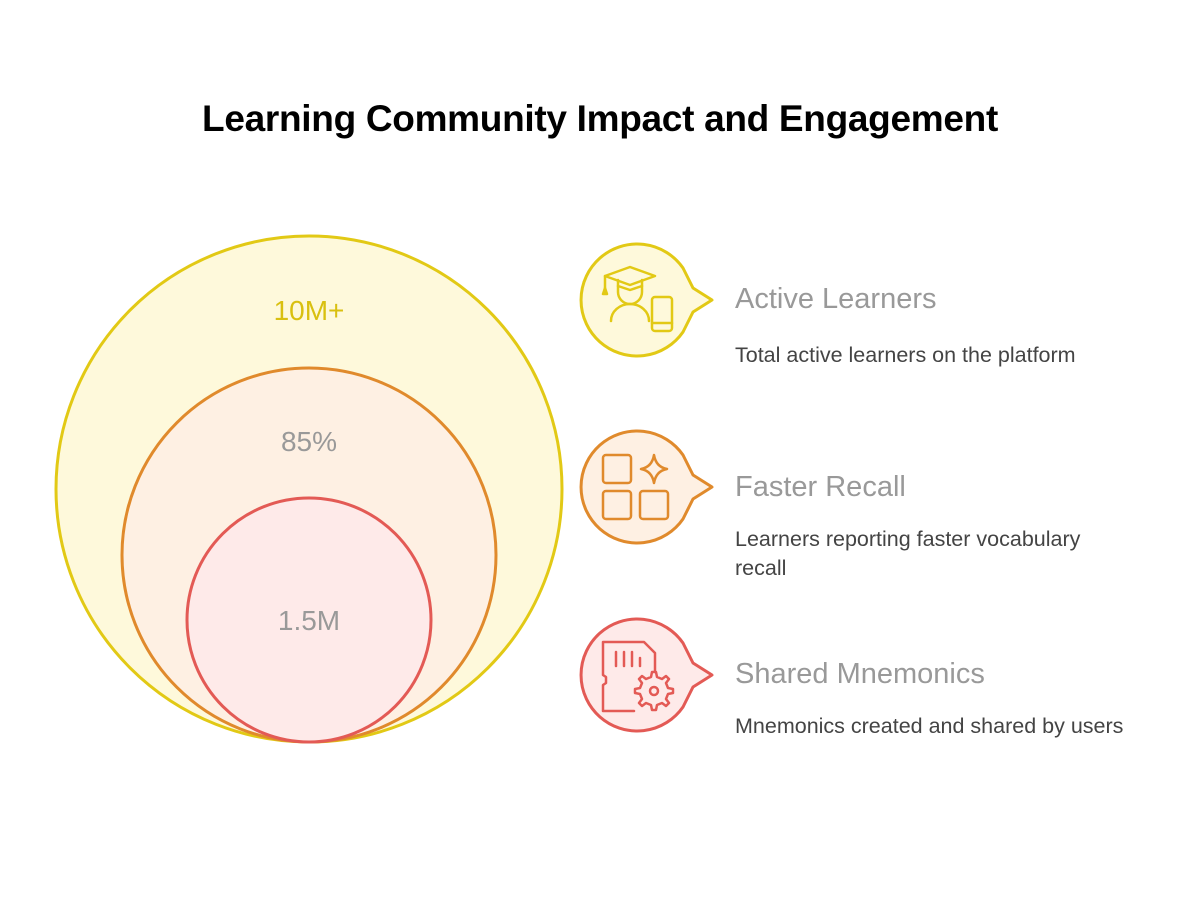  I want to click on graduate-student-phone-icon, so click(646, 300).